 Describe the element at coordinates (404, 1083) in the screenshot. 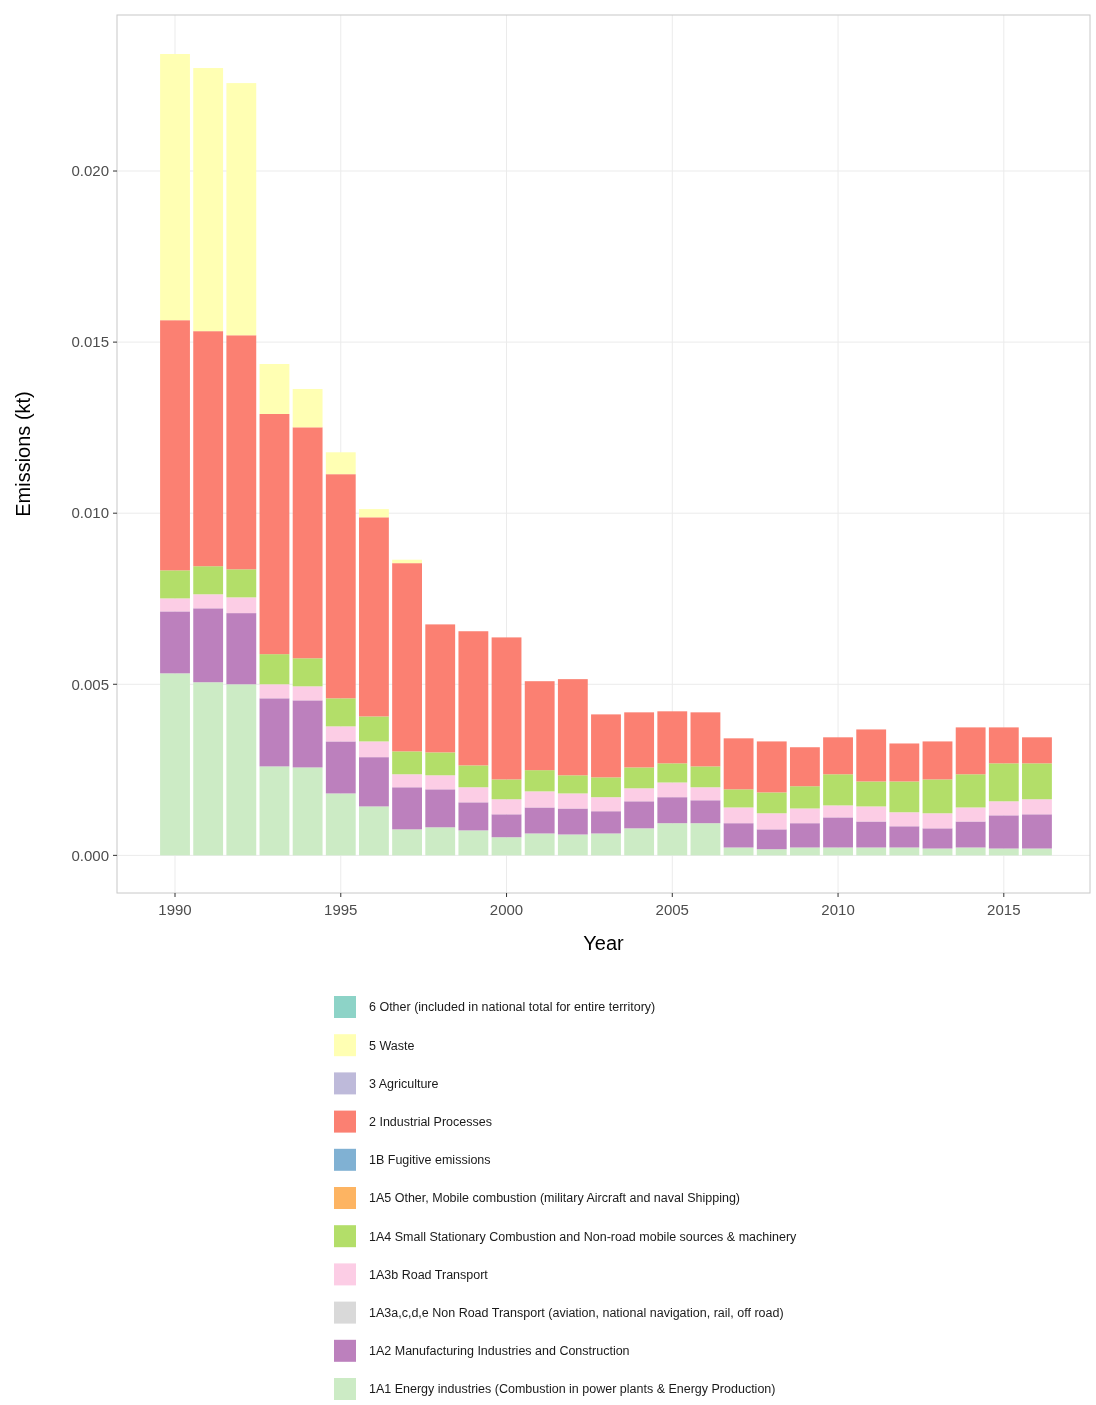

I see `legend-label: 3 Agriculture` at that location.